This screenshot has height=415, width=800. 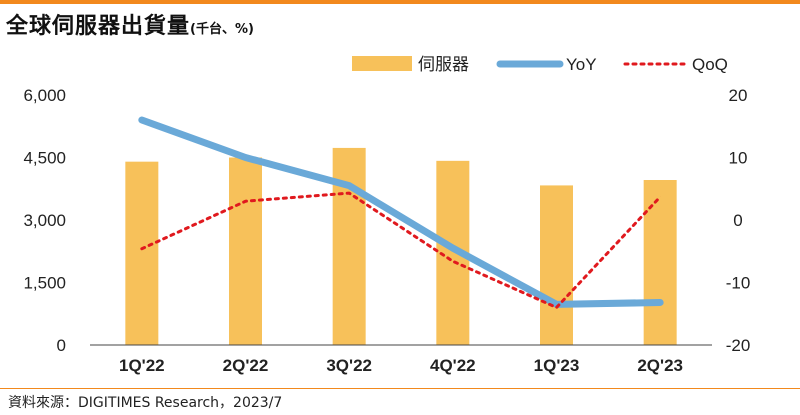 What do you see at coordinates (98, 26) in the screenshot?
I see `chart-title: 全球伺服器出貨量` at bounding box center [98, 26].